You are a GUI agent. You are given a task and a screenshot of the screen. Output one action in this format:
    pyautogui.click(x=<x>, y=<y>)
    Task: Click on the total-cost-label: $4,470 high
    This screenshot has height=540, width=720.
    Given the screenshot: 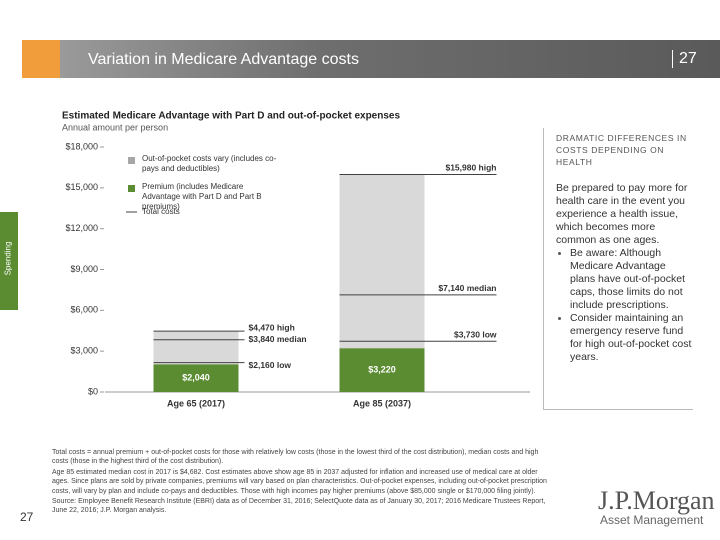 What is the action you would take?
    pyautogui.click(x=272, y=327)
    